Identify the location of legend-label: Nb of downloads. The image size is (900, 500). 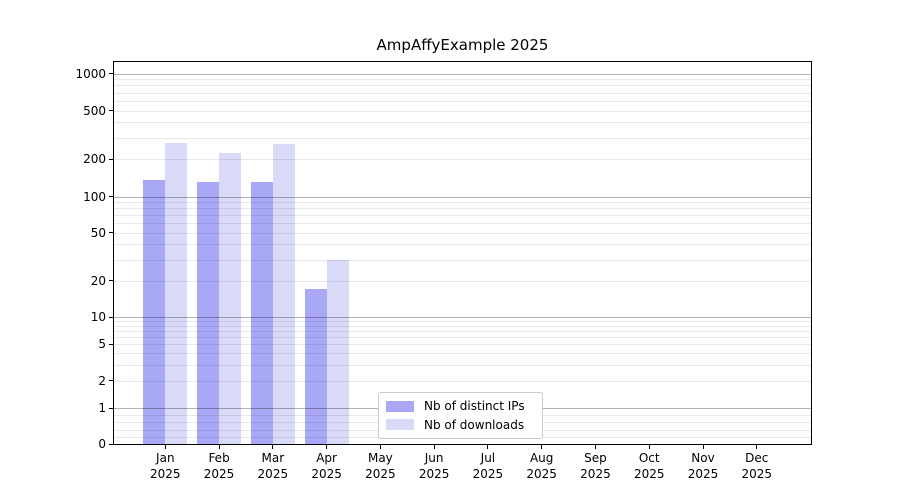
(474, 424).